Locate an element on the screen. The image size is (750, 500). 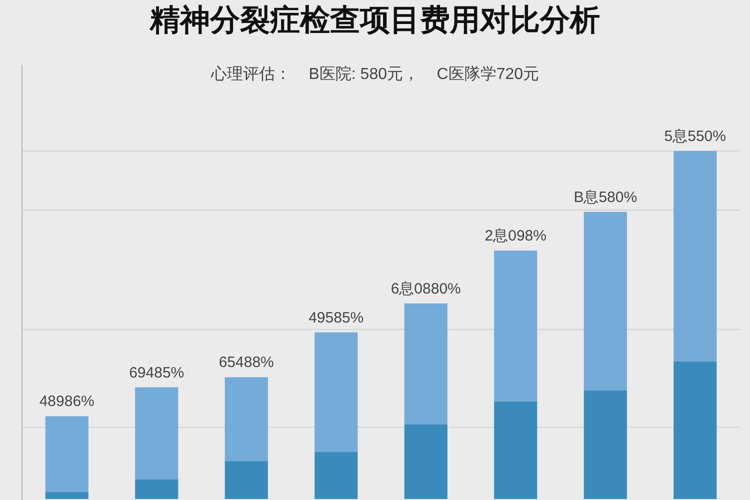
annotation: B息580% is located at coordinates (606, 197).